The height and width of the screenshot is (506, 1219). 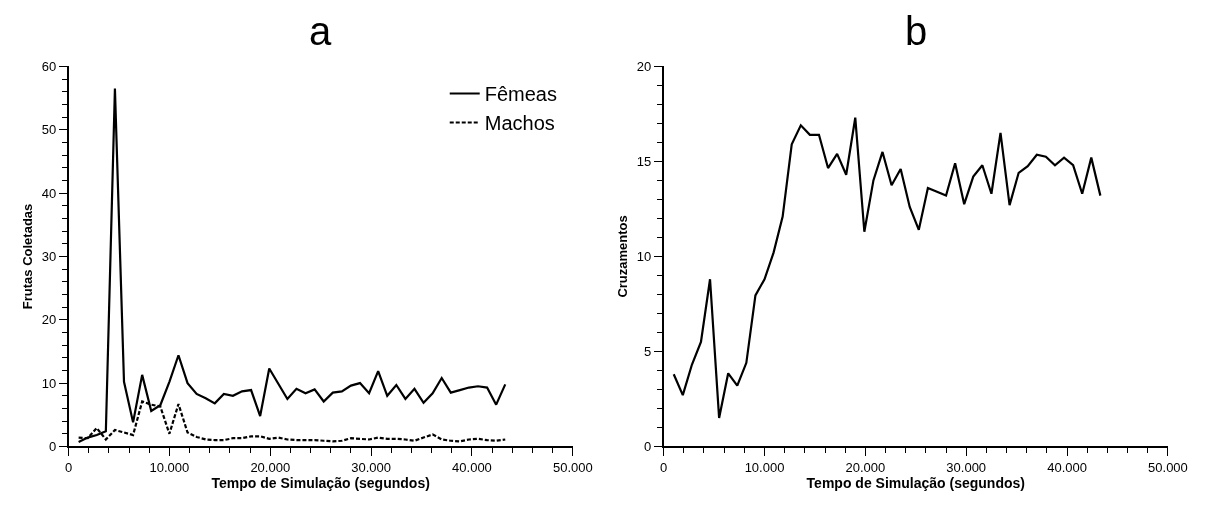 I want to click on y-tick-label: 15, so click(x=644, y=161).